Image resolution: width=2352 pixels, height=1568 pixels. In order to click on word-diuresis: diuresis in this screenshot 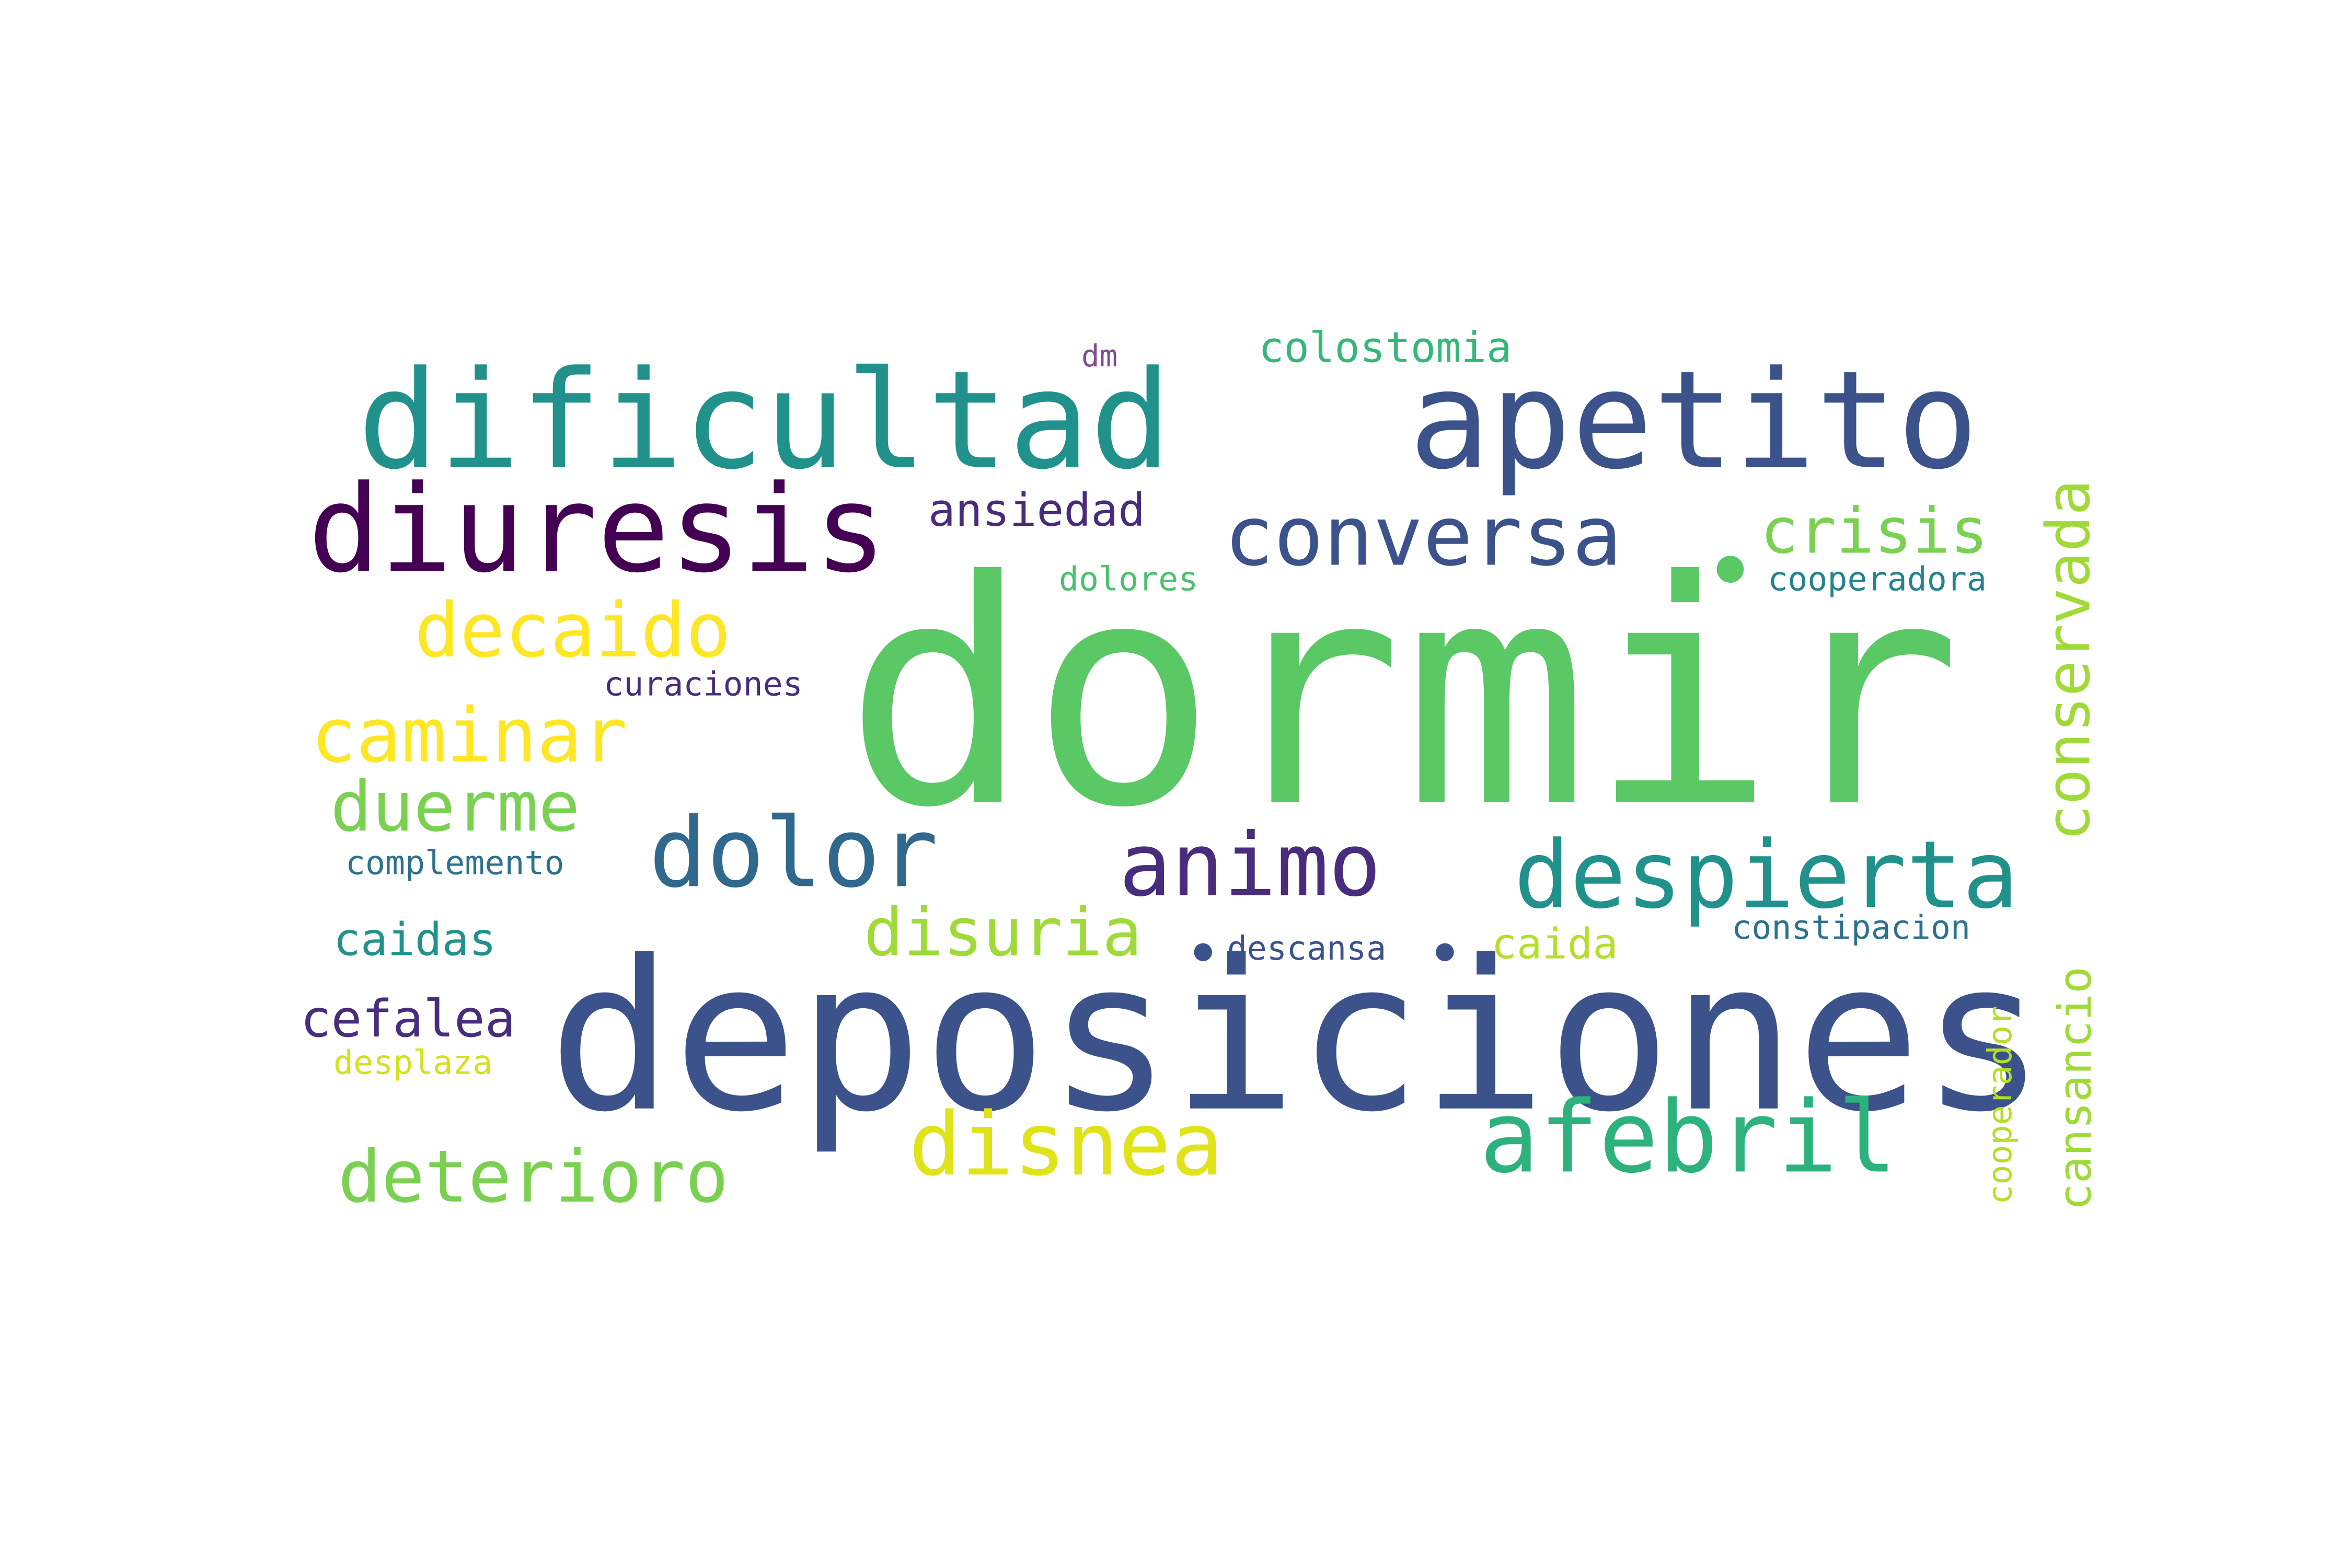, I will do `click(597, 529)`.